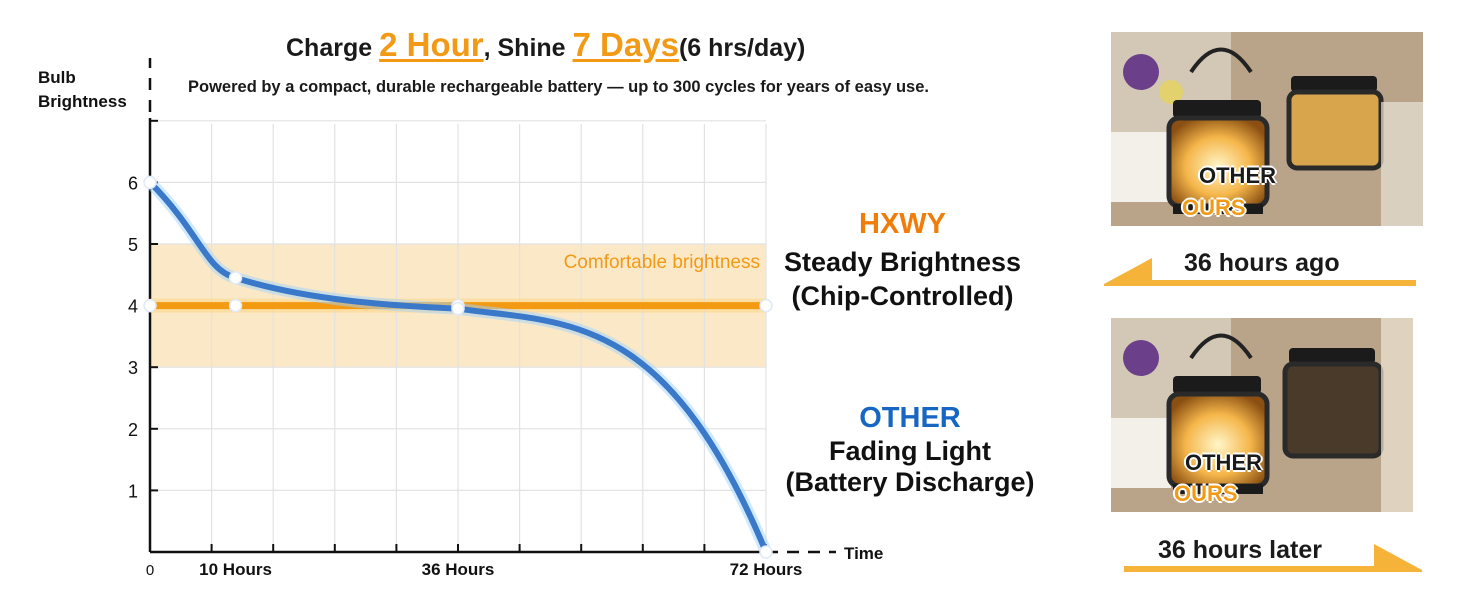  I want to click on title-charge-word: Charge, so click(333, 48).